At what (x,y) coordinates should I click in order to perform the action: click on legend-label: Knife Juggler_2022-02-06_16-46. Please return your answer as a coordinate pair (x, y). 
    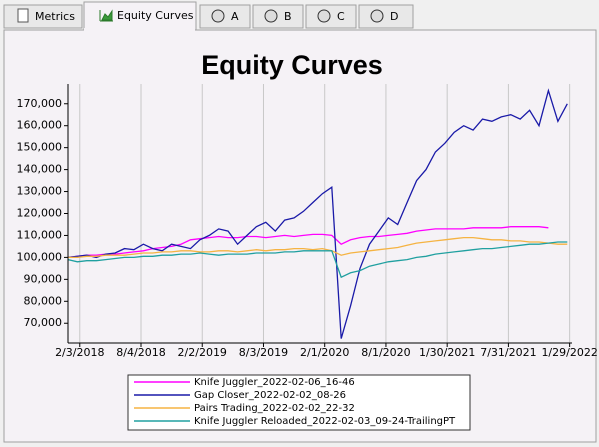
    Looking at the image, I should click on (274, 382).